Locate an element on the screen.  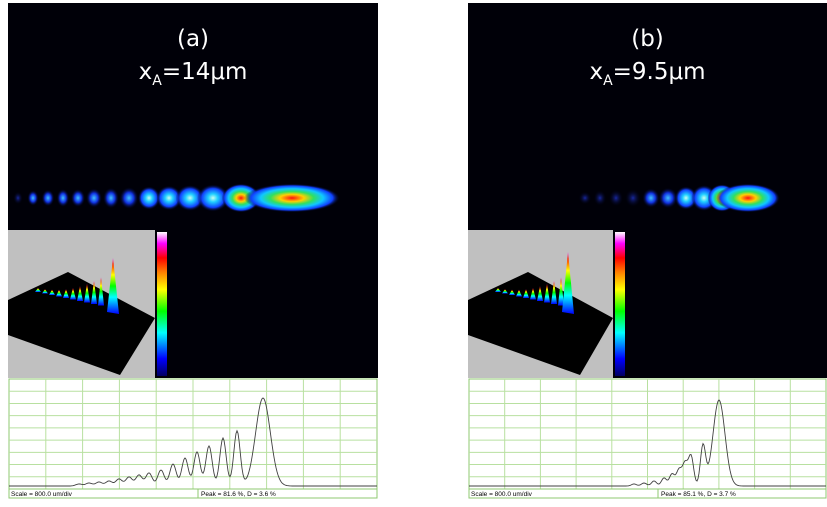
panel-parameter: xA=9.5μm is located at coordinates (647, 74).